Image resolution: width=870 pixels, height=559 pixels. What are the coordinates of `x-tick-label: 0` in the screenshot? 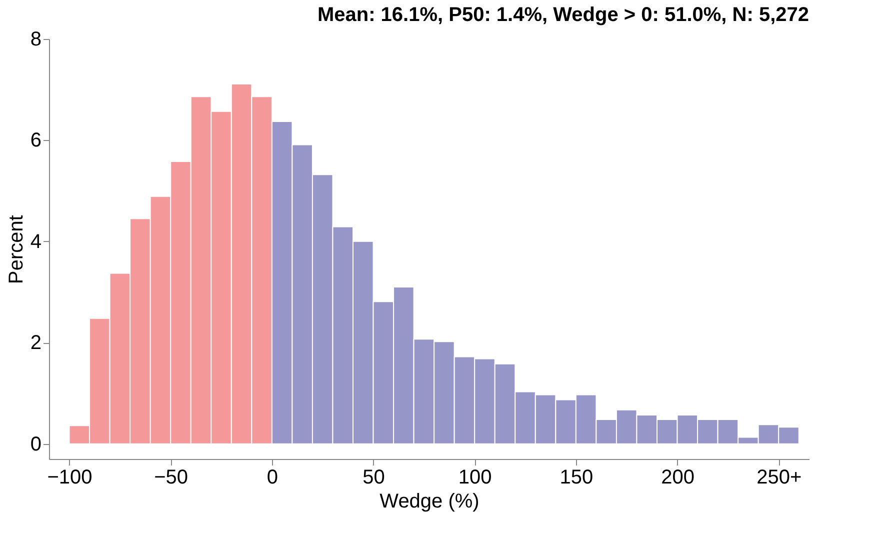 It's located at (272, 477).